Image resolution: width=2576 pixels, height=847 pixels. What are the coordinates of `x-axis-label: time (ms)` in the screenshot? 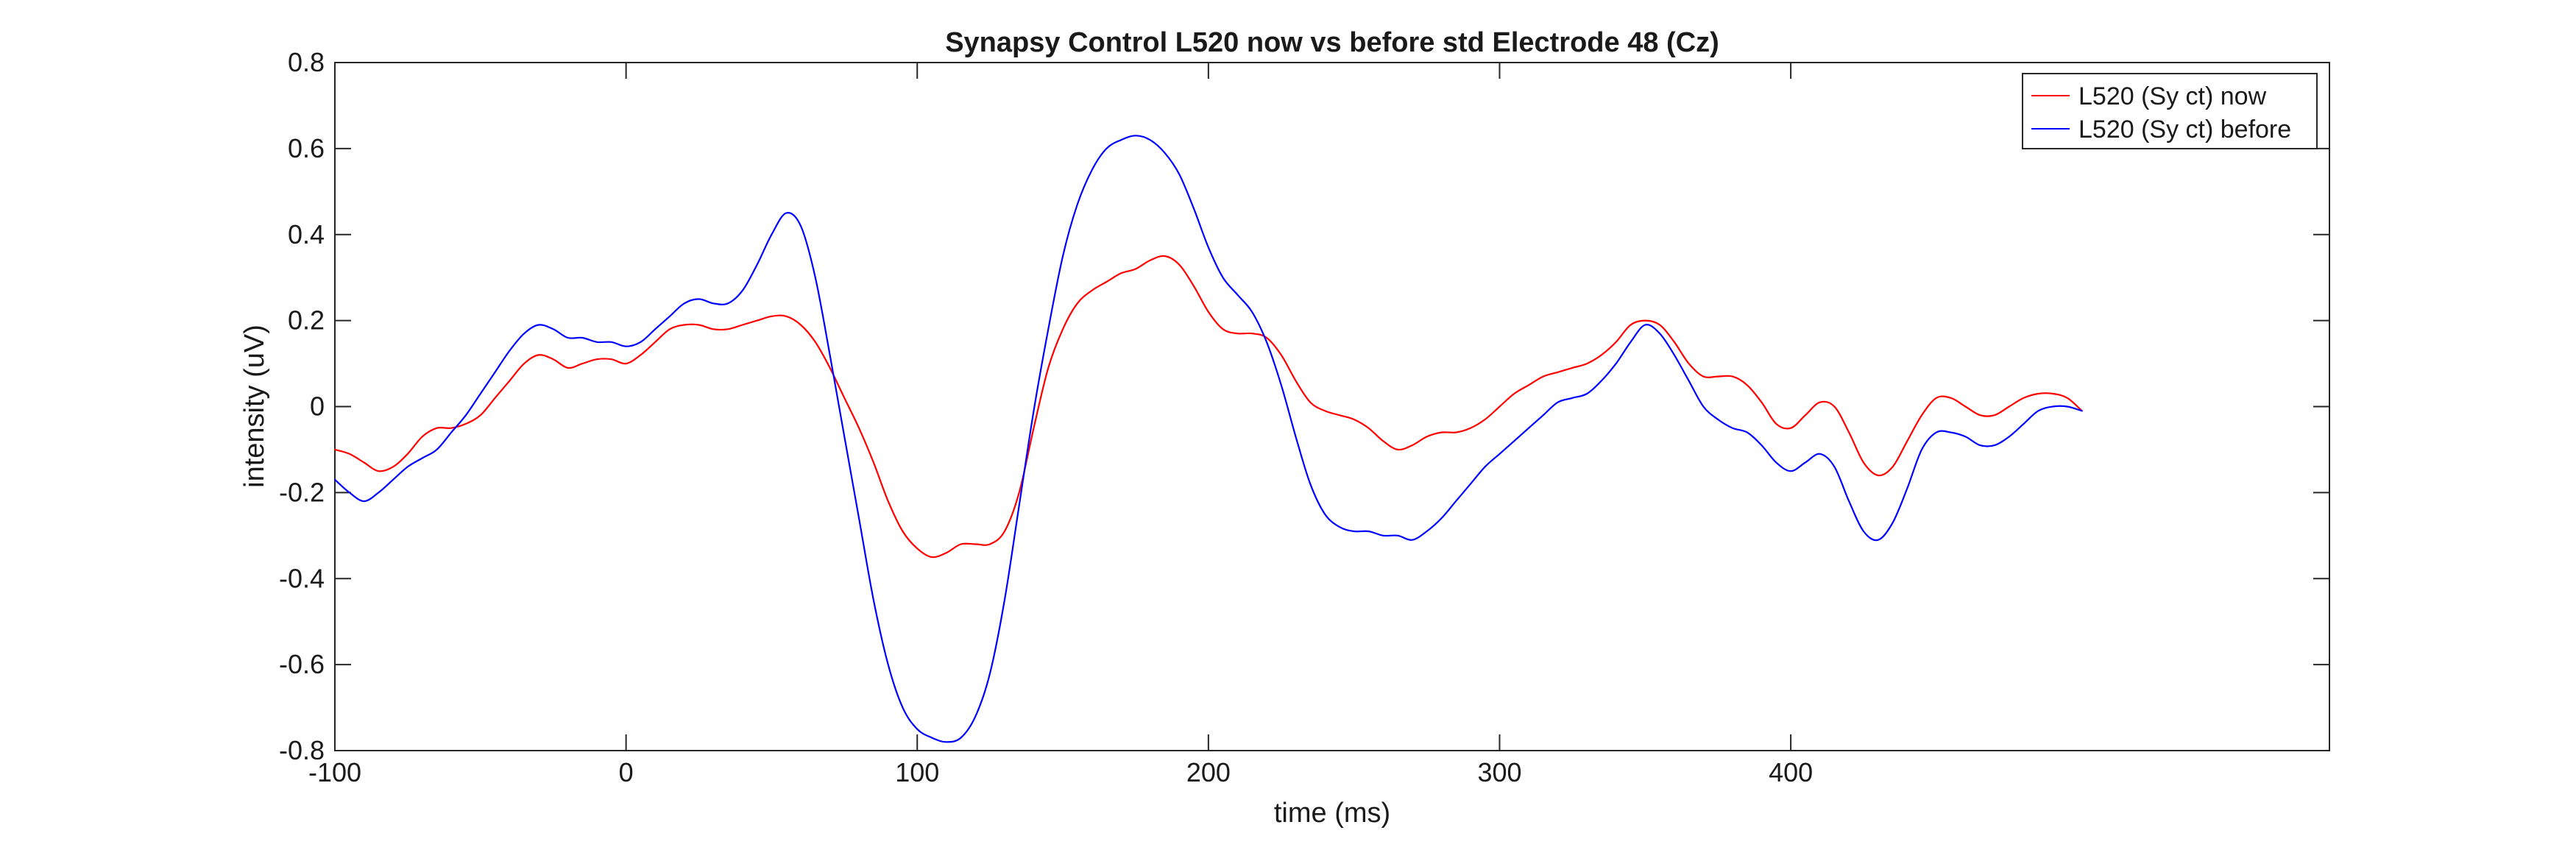 It's located at (1332, 813).